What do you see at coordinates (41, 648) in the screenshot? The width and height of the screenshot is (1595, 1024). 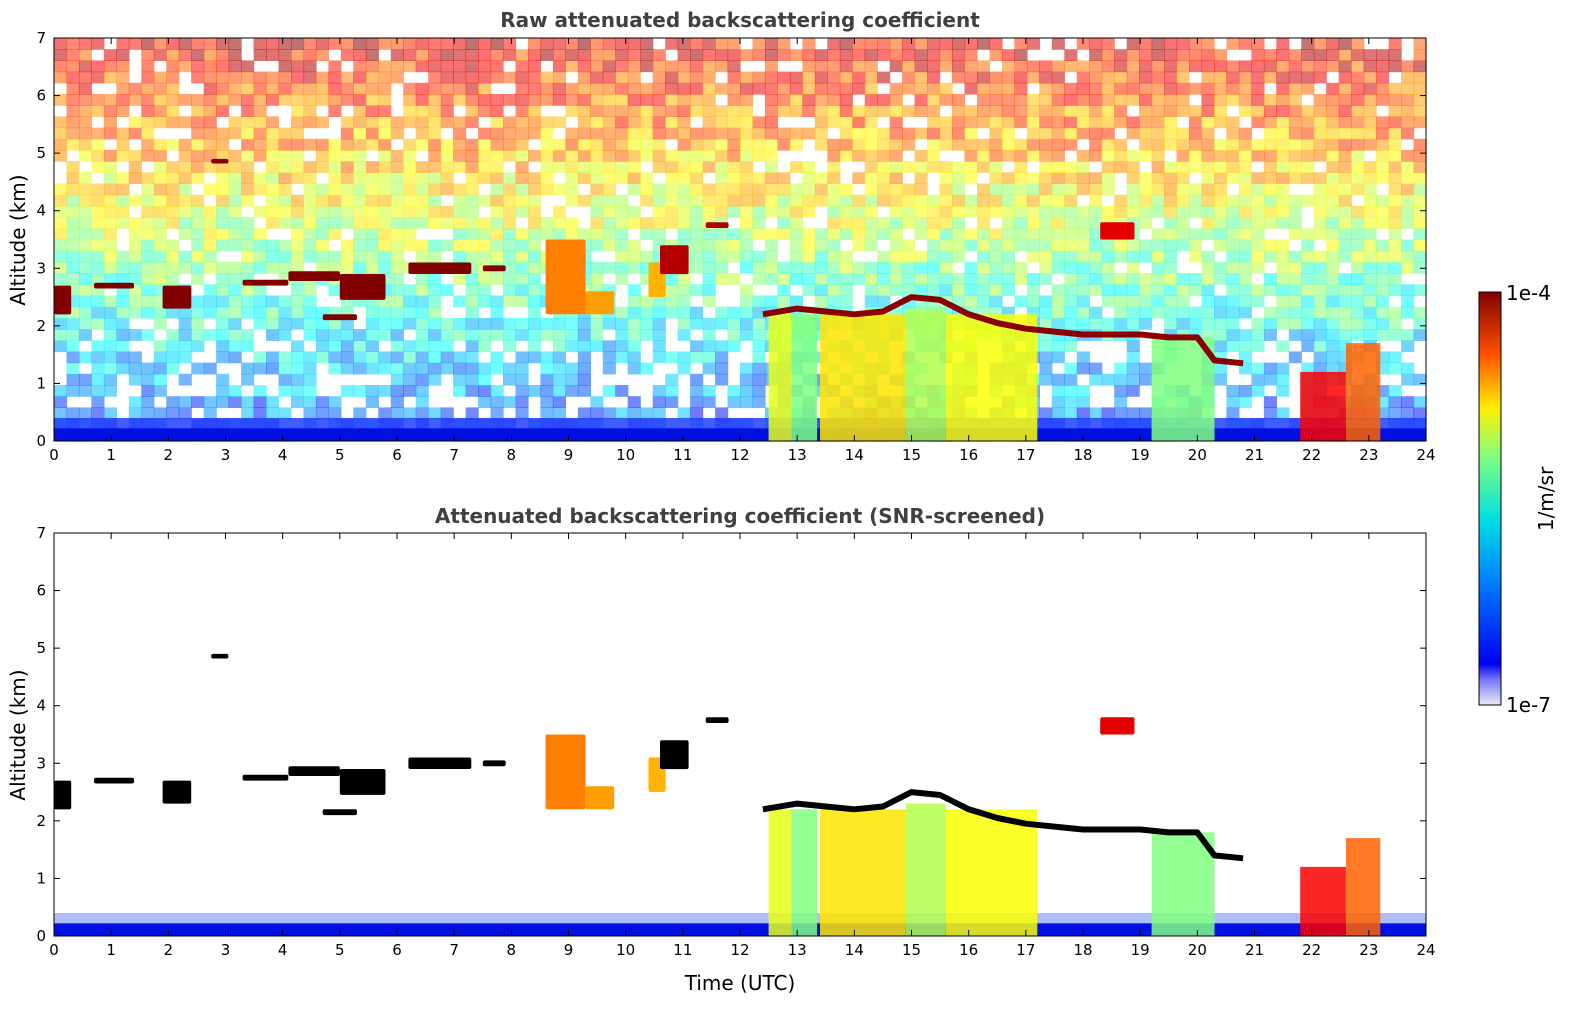 I see `y-tick-label: 5` at bounding box center [41, 648].